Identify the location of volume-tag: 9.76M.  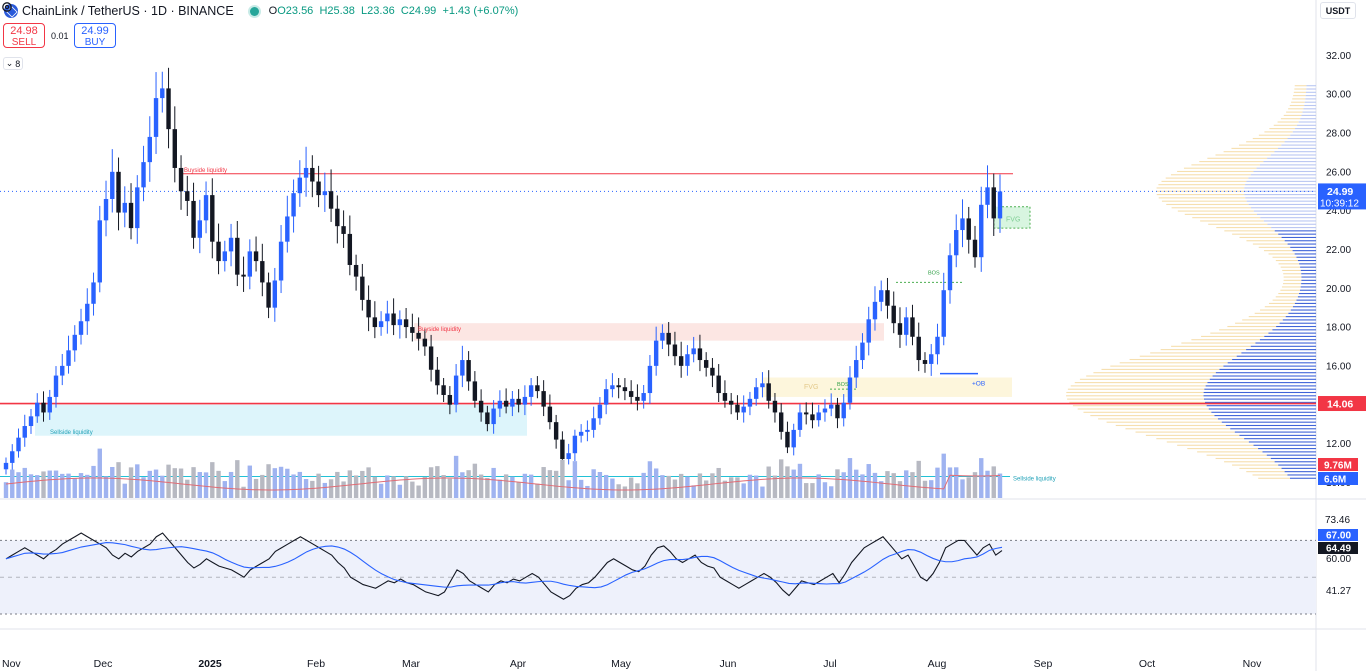
(1338, 466).